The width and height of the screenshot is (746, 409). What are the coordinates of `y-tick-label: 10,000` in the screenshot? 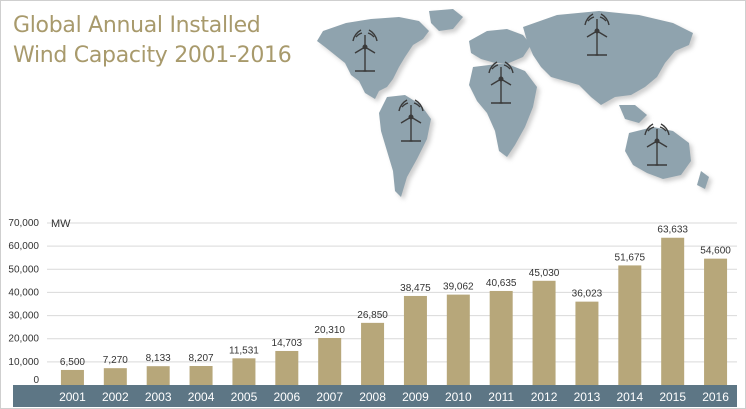 It's located at (23, 362).